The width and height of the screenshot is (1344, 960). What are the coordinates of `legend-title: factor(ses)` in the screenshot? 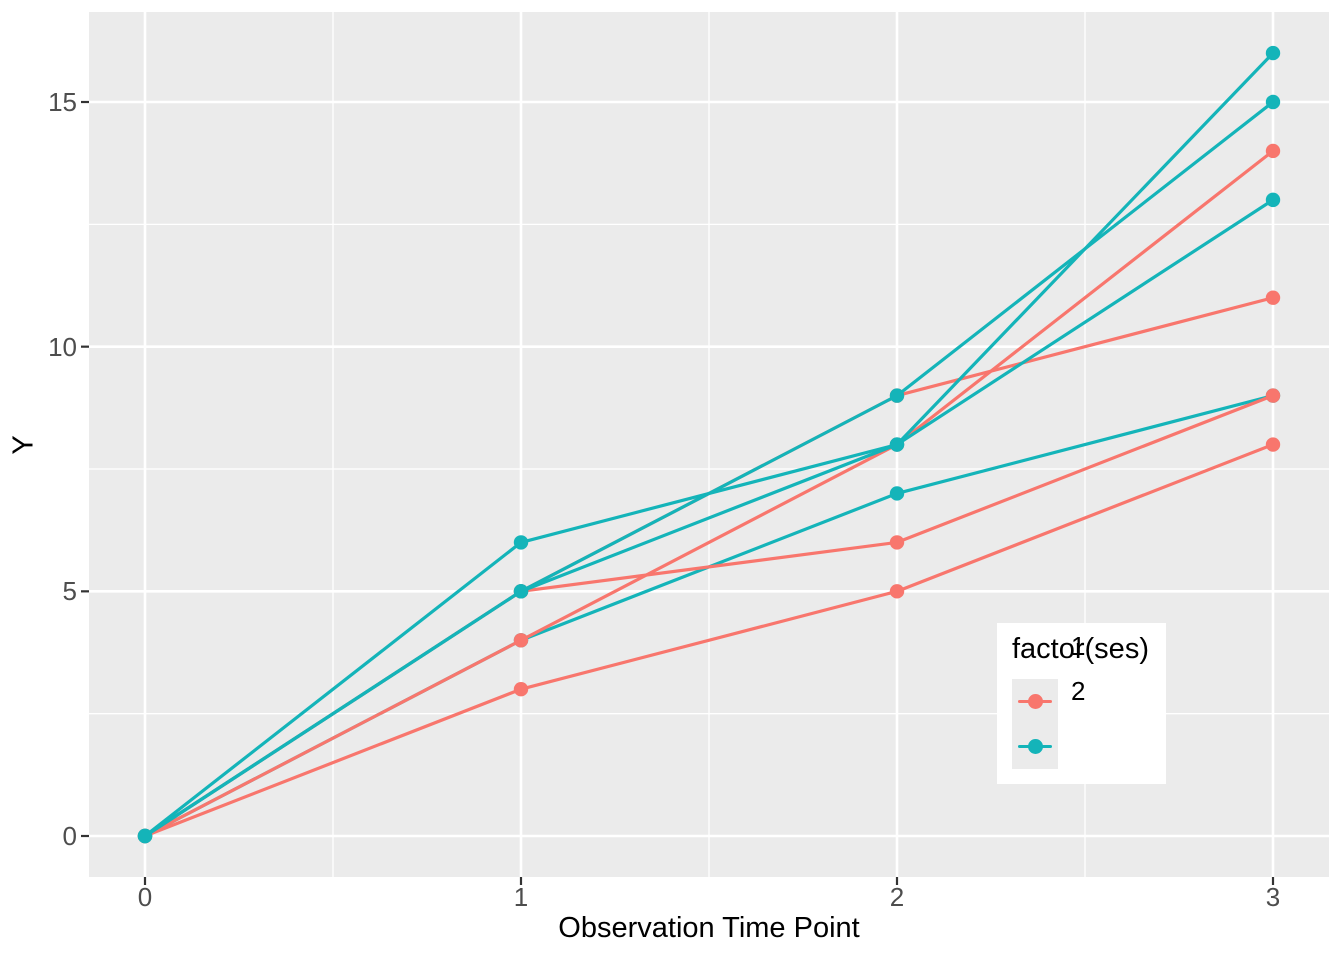 It's located at (1080, 649).